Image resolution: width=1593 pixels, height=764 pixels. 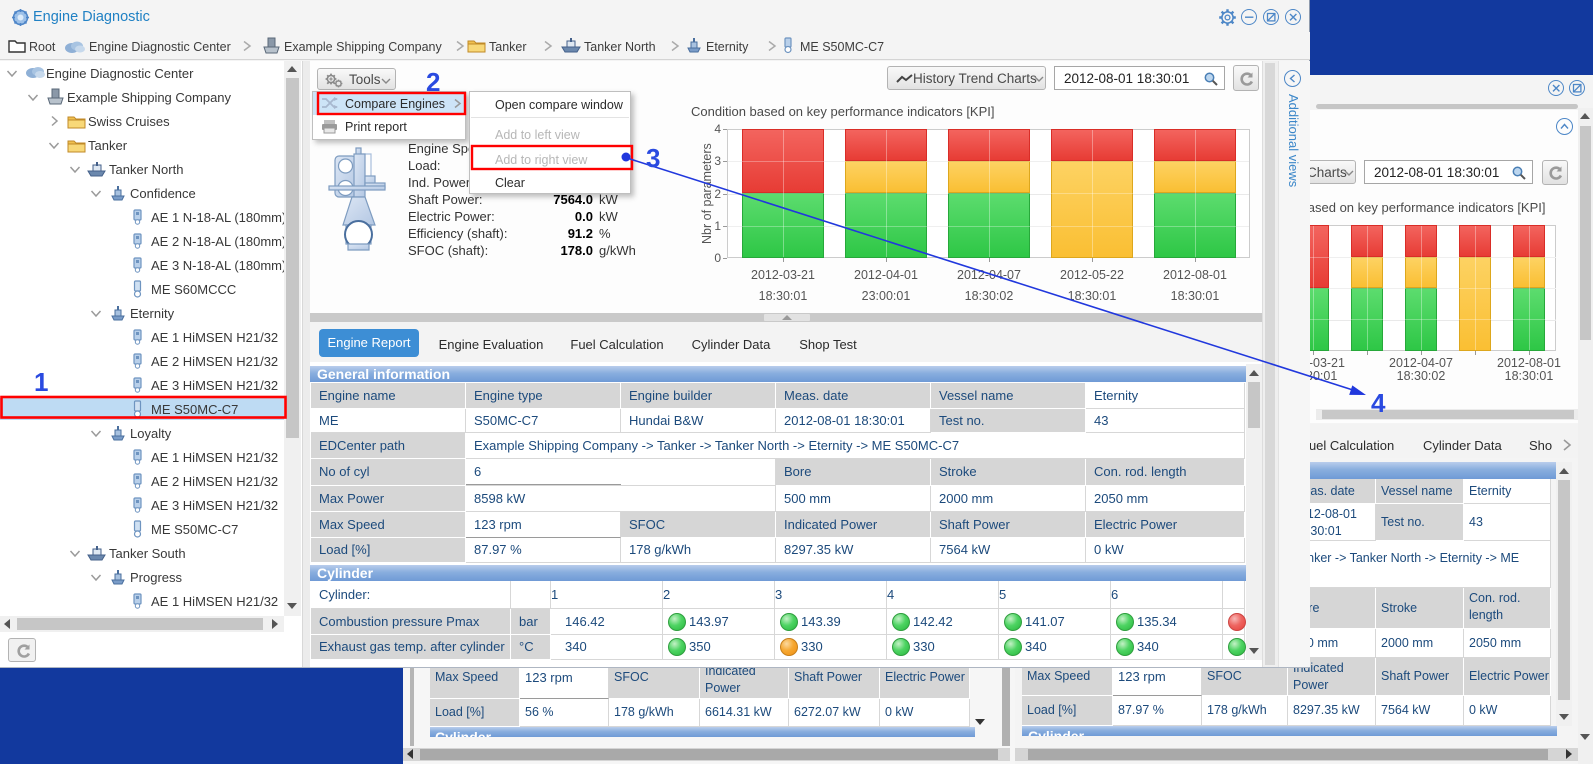 I want to click on svg-text: 3, so click(x=653, y=158).